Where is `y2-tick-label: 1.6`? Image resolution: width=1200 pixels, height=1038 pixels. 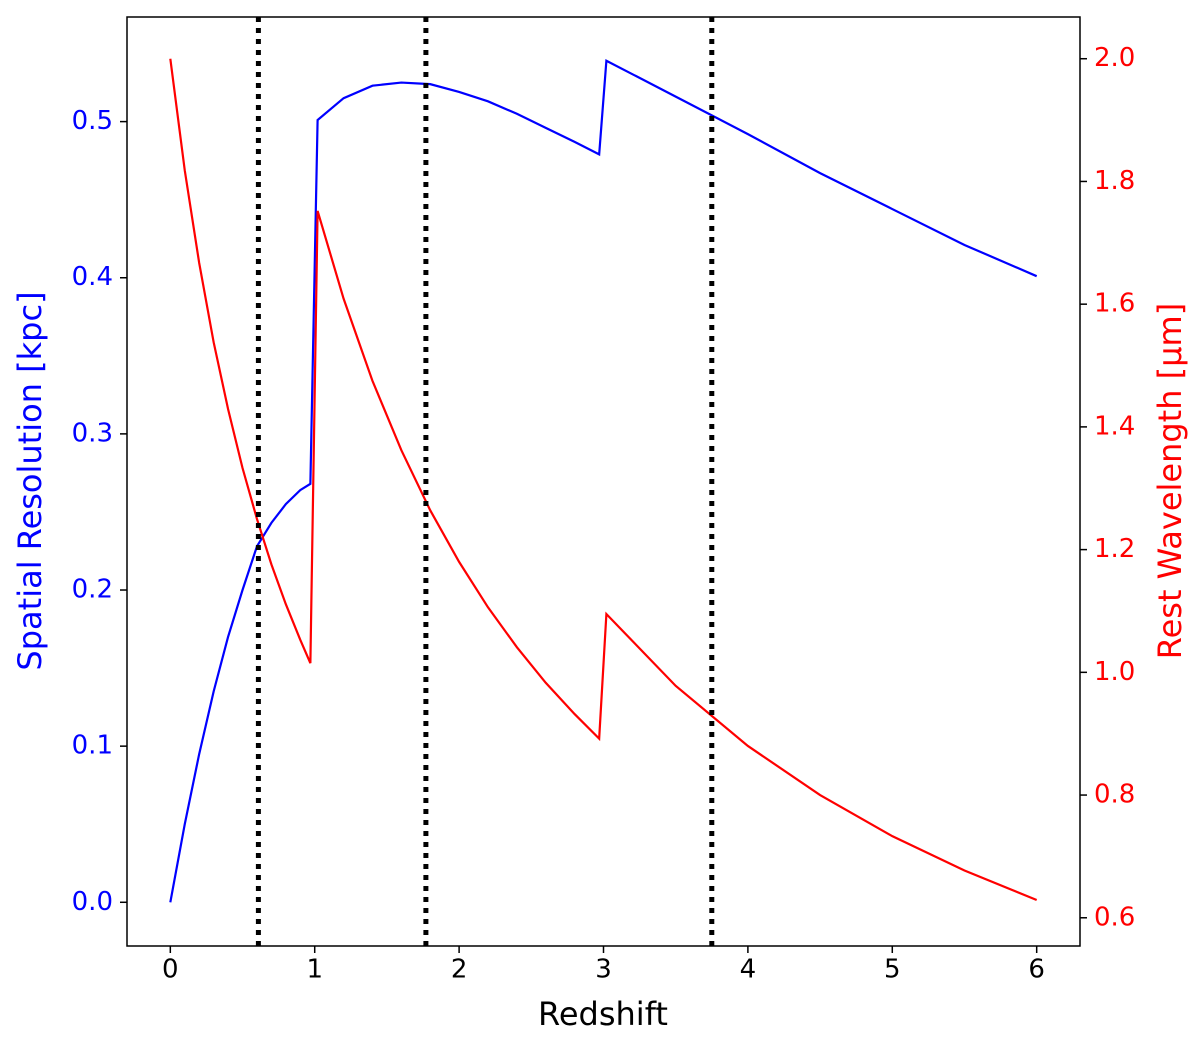
y2-tick-label: 1.6 is located at coordinates (1114, 304).